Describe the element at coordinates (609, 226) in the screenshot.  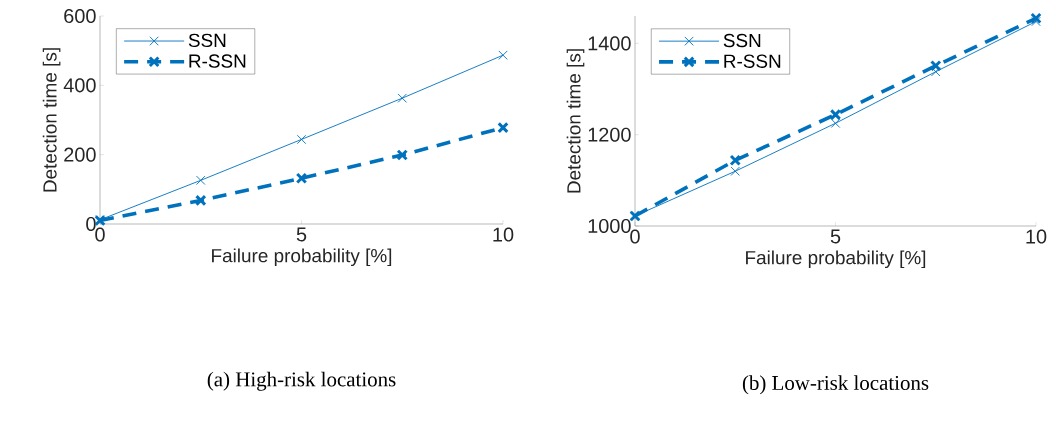
I see `y-tick-label: 1000` at that location.